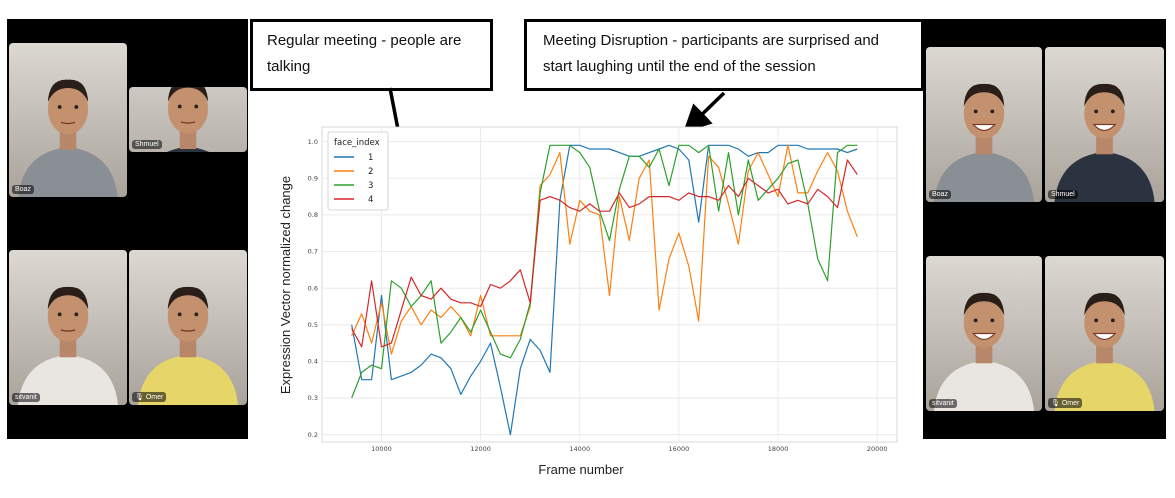 The width and height of the screenshot is (1175, 498). What do you see at coordinates (370, 200) in the screenshot?
I see `legend-label-4: 4` at bounding box center [370, 200].